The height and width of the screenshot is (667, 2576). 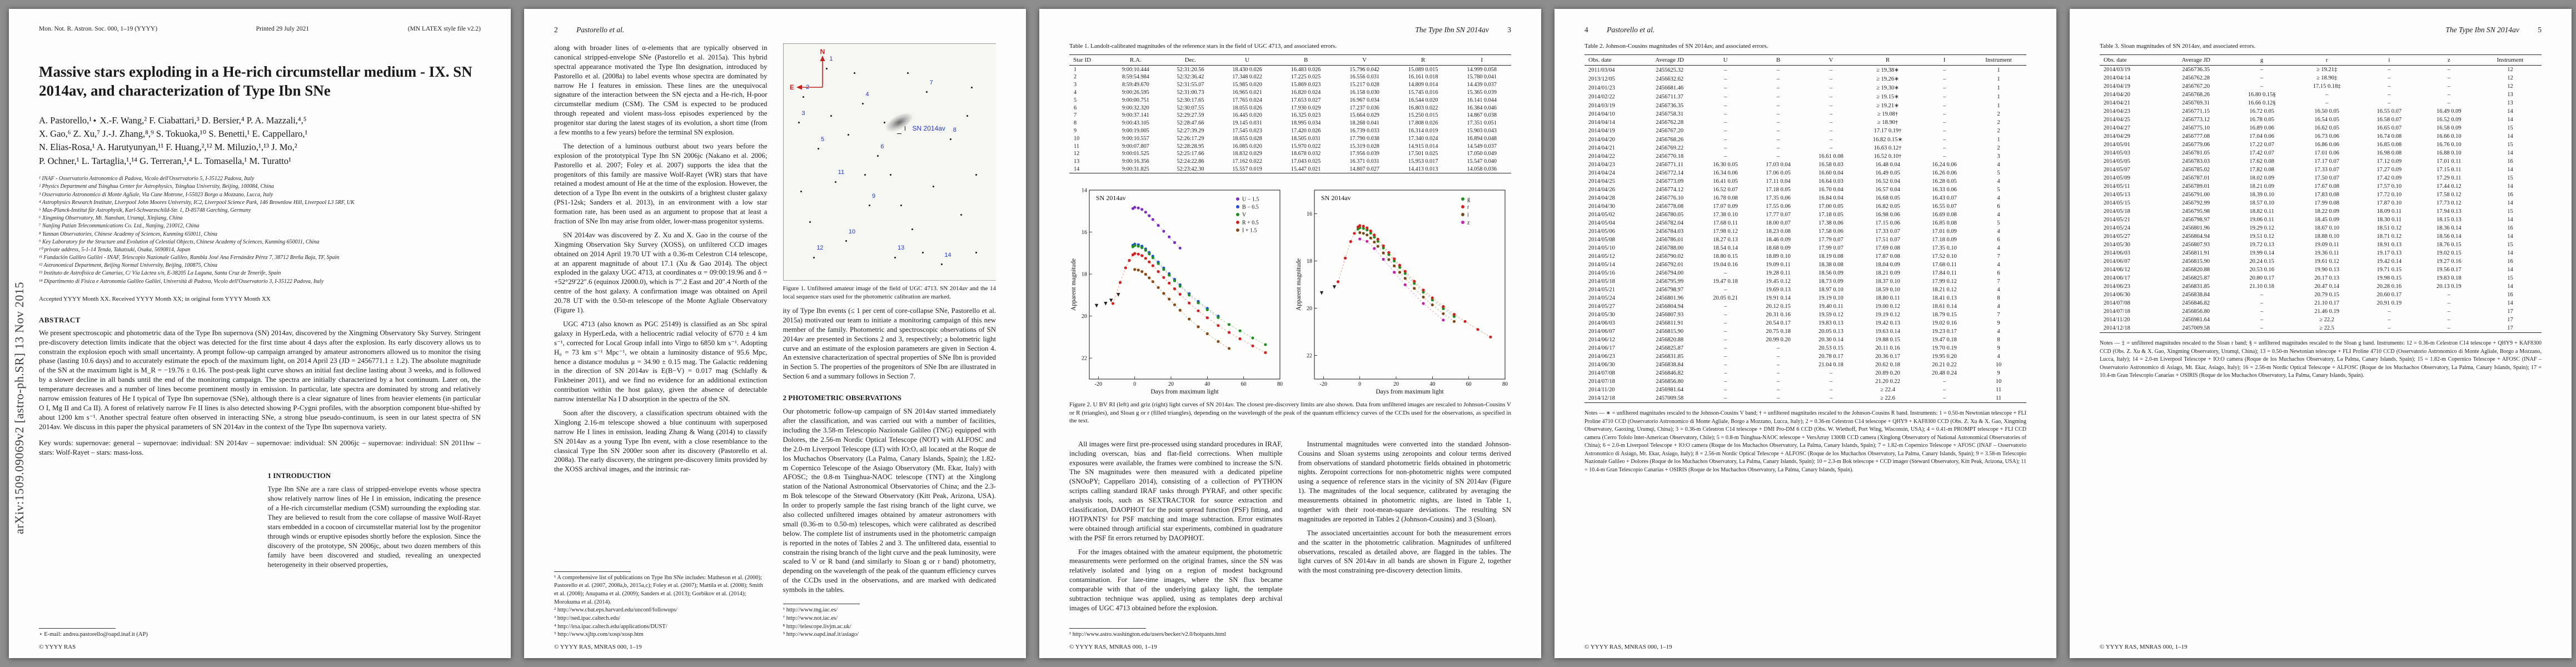 What do you see at coordinates (1084, 316) in the screenshot?
I see `svg-text: 20` at bounding box center [1084, 316].